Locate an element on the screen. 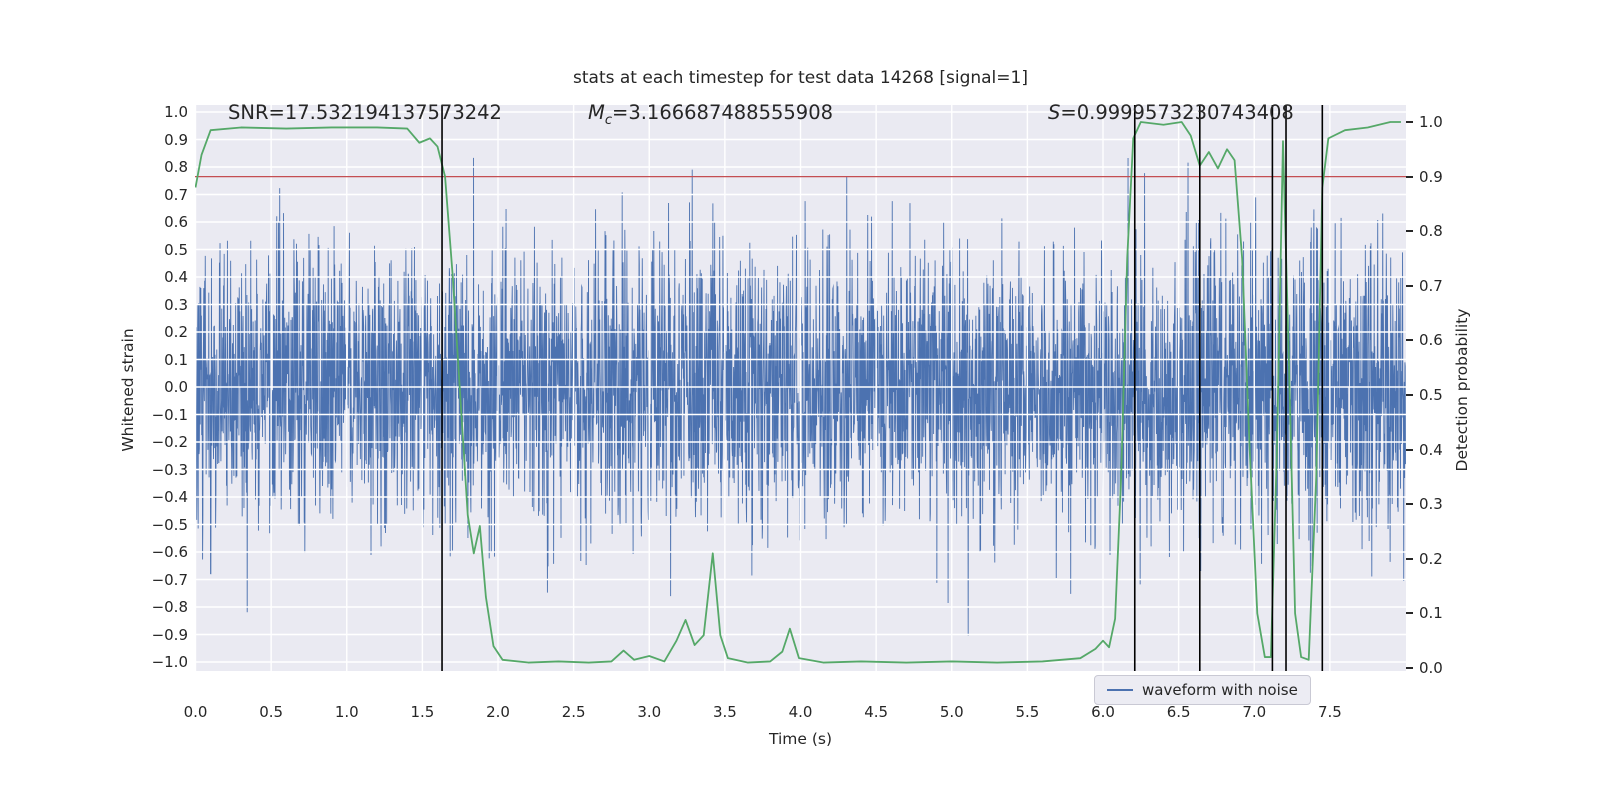 The width and height of the screenshot is (1600, 800). annotation-chirp-mass: Mc=3.166687488555908 is located at coordinates (710, 114).